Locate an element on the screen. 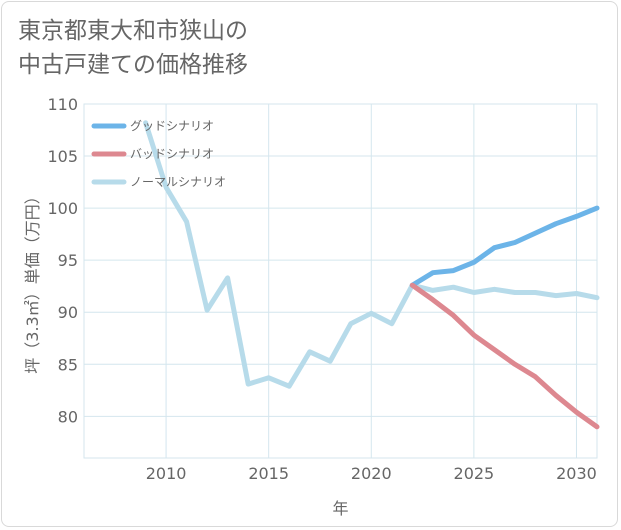 The image size is (621, 530). y-tick-label: 80 is located at coordinates (68, 416).